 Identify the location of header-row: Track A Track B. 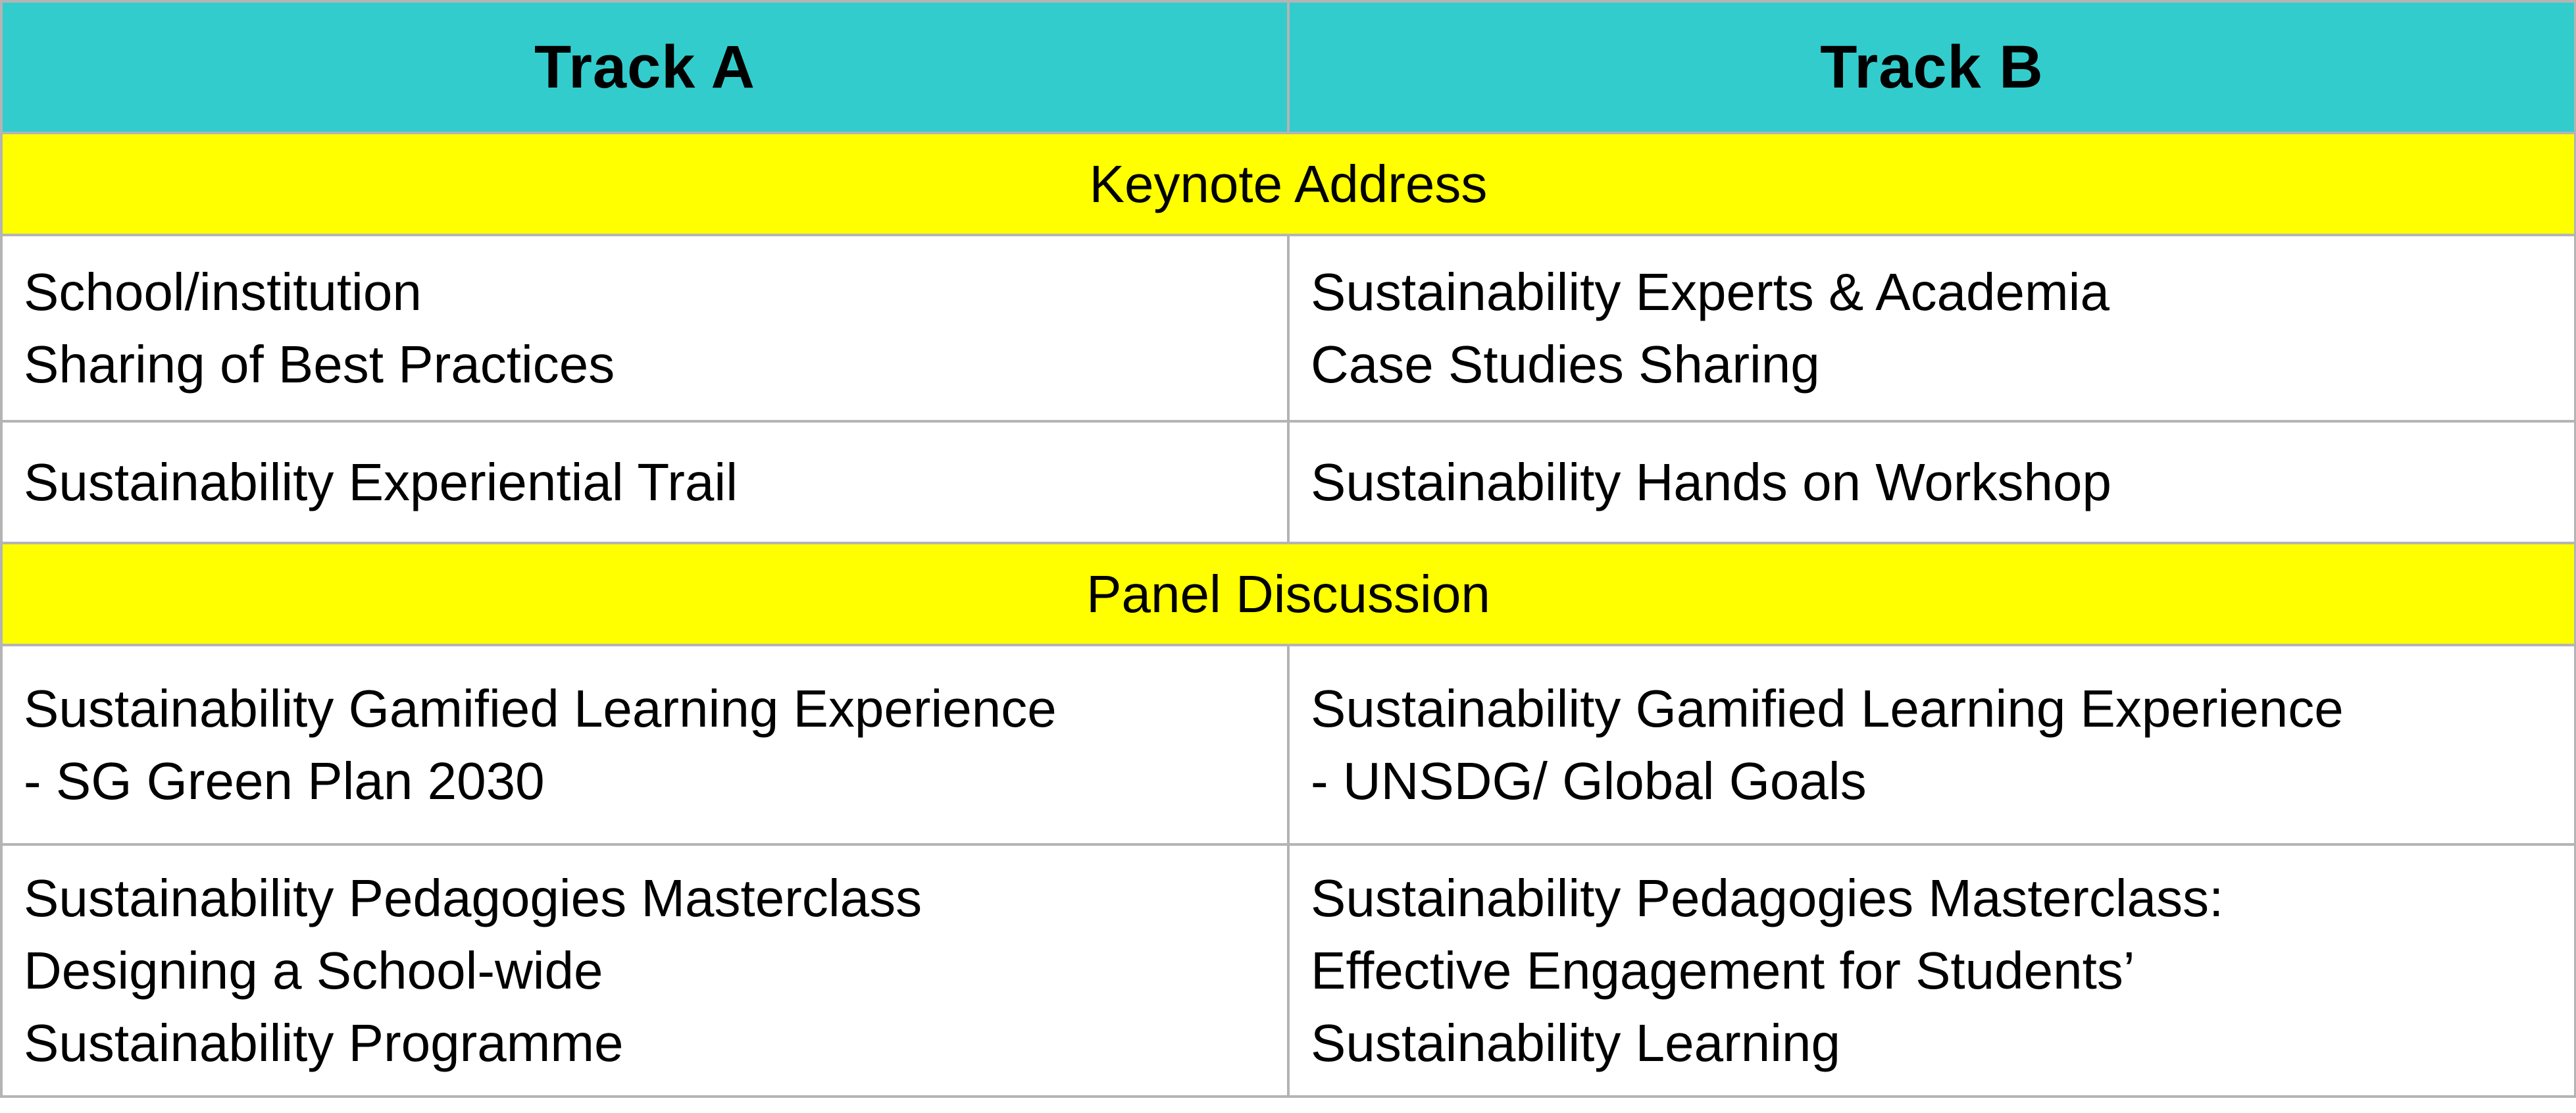
(1288, 67).